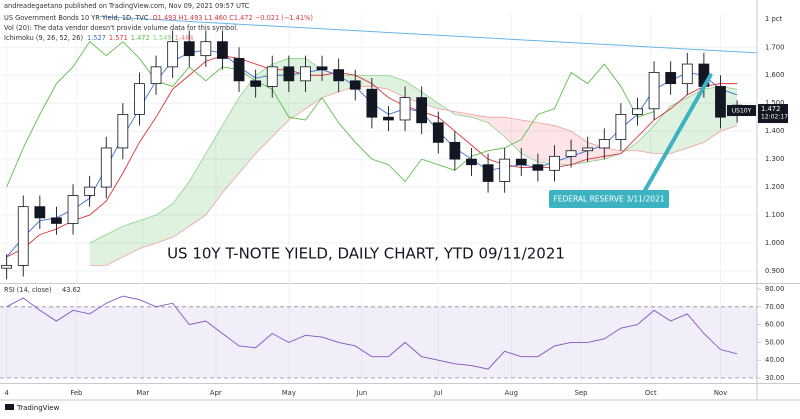 This screenshot has width=800, height=419. I want to click on x-tick-label: May, so click(289, 393).